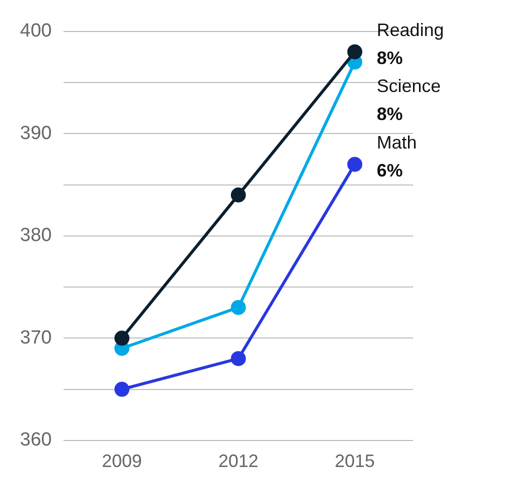  Describe the element at coordinates (396, 142) in the screenshot. I see `series-label: Math` at that location.